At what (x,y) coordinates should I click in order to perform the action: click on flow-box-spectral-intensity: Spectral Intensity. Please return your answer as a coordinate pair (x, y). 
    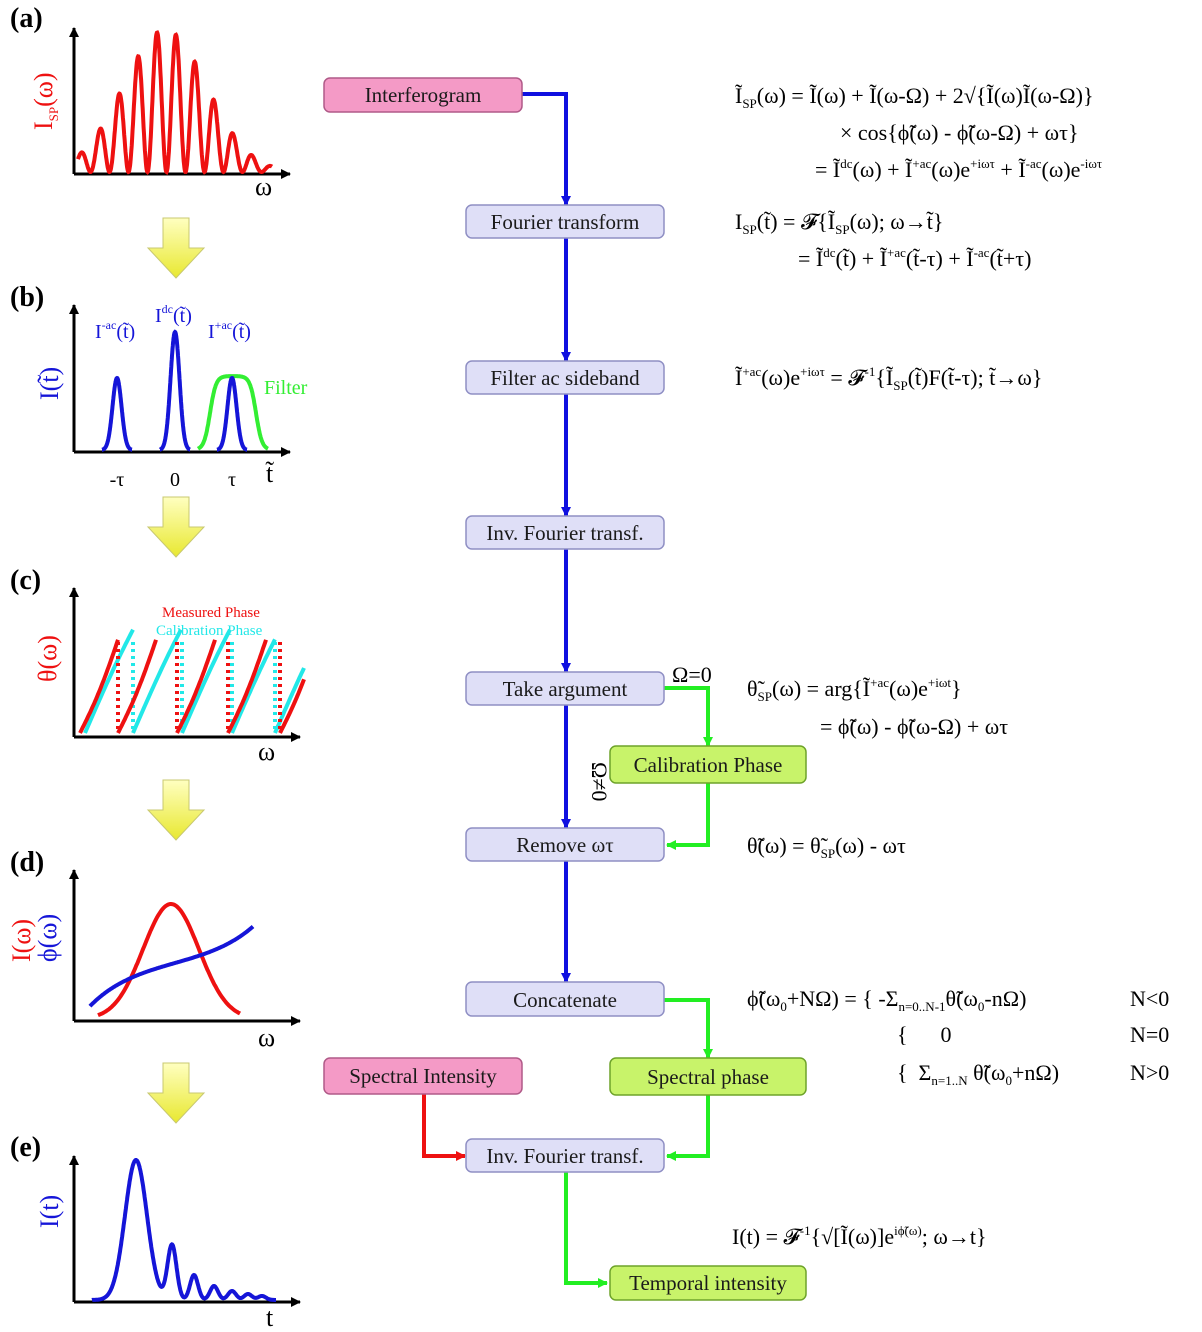
    Looking at the image, I should click on (423, 1076).